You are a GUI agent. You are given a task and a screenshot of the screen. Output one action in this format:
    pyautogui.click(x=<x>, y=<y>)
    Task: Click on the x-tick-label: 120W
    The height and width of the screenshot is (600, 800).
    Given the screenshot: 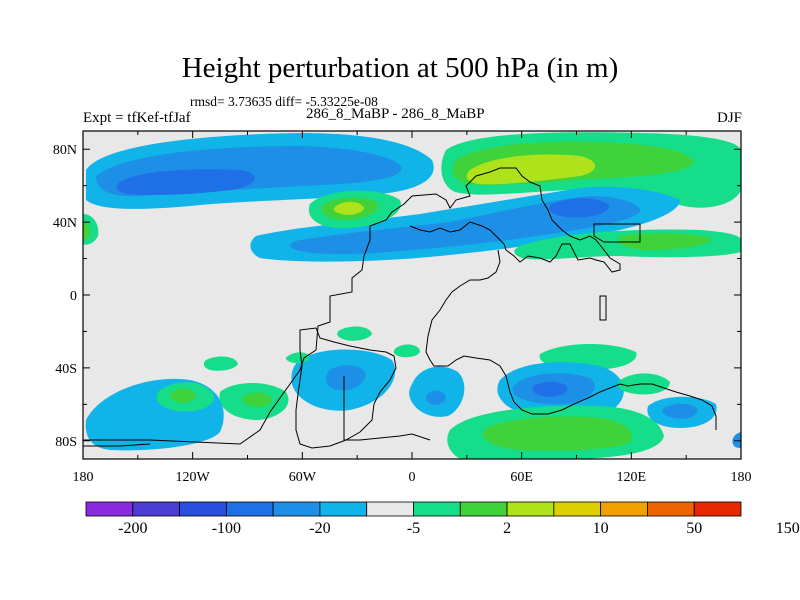 What is the action you would take?
    pyautogui.click(x=193, y=477)
    